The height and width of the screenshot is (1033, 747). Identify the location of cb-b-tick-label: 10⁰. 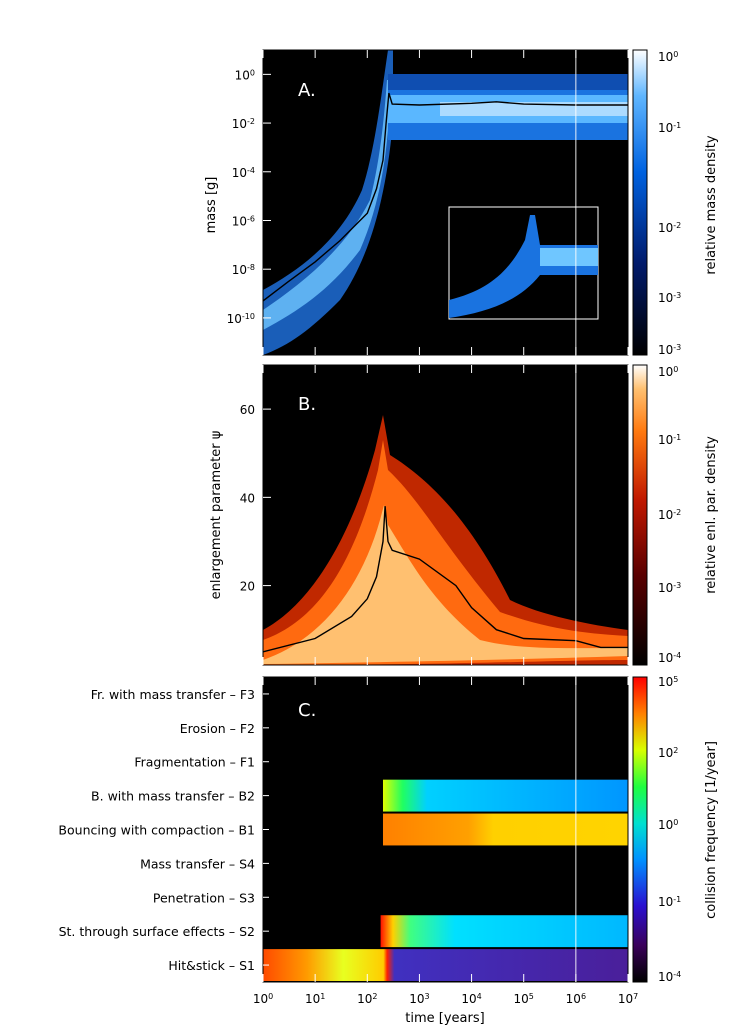
(668, 372).